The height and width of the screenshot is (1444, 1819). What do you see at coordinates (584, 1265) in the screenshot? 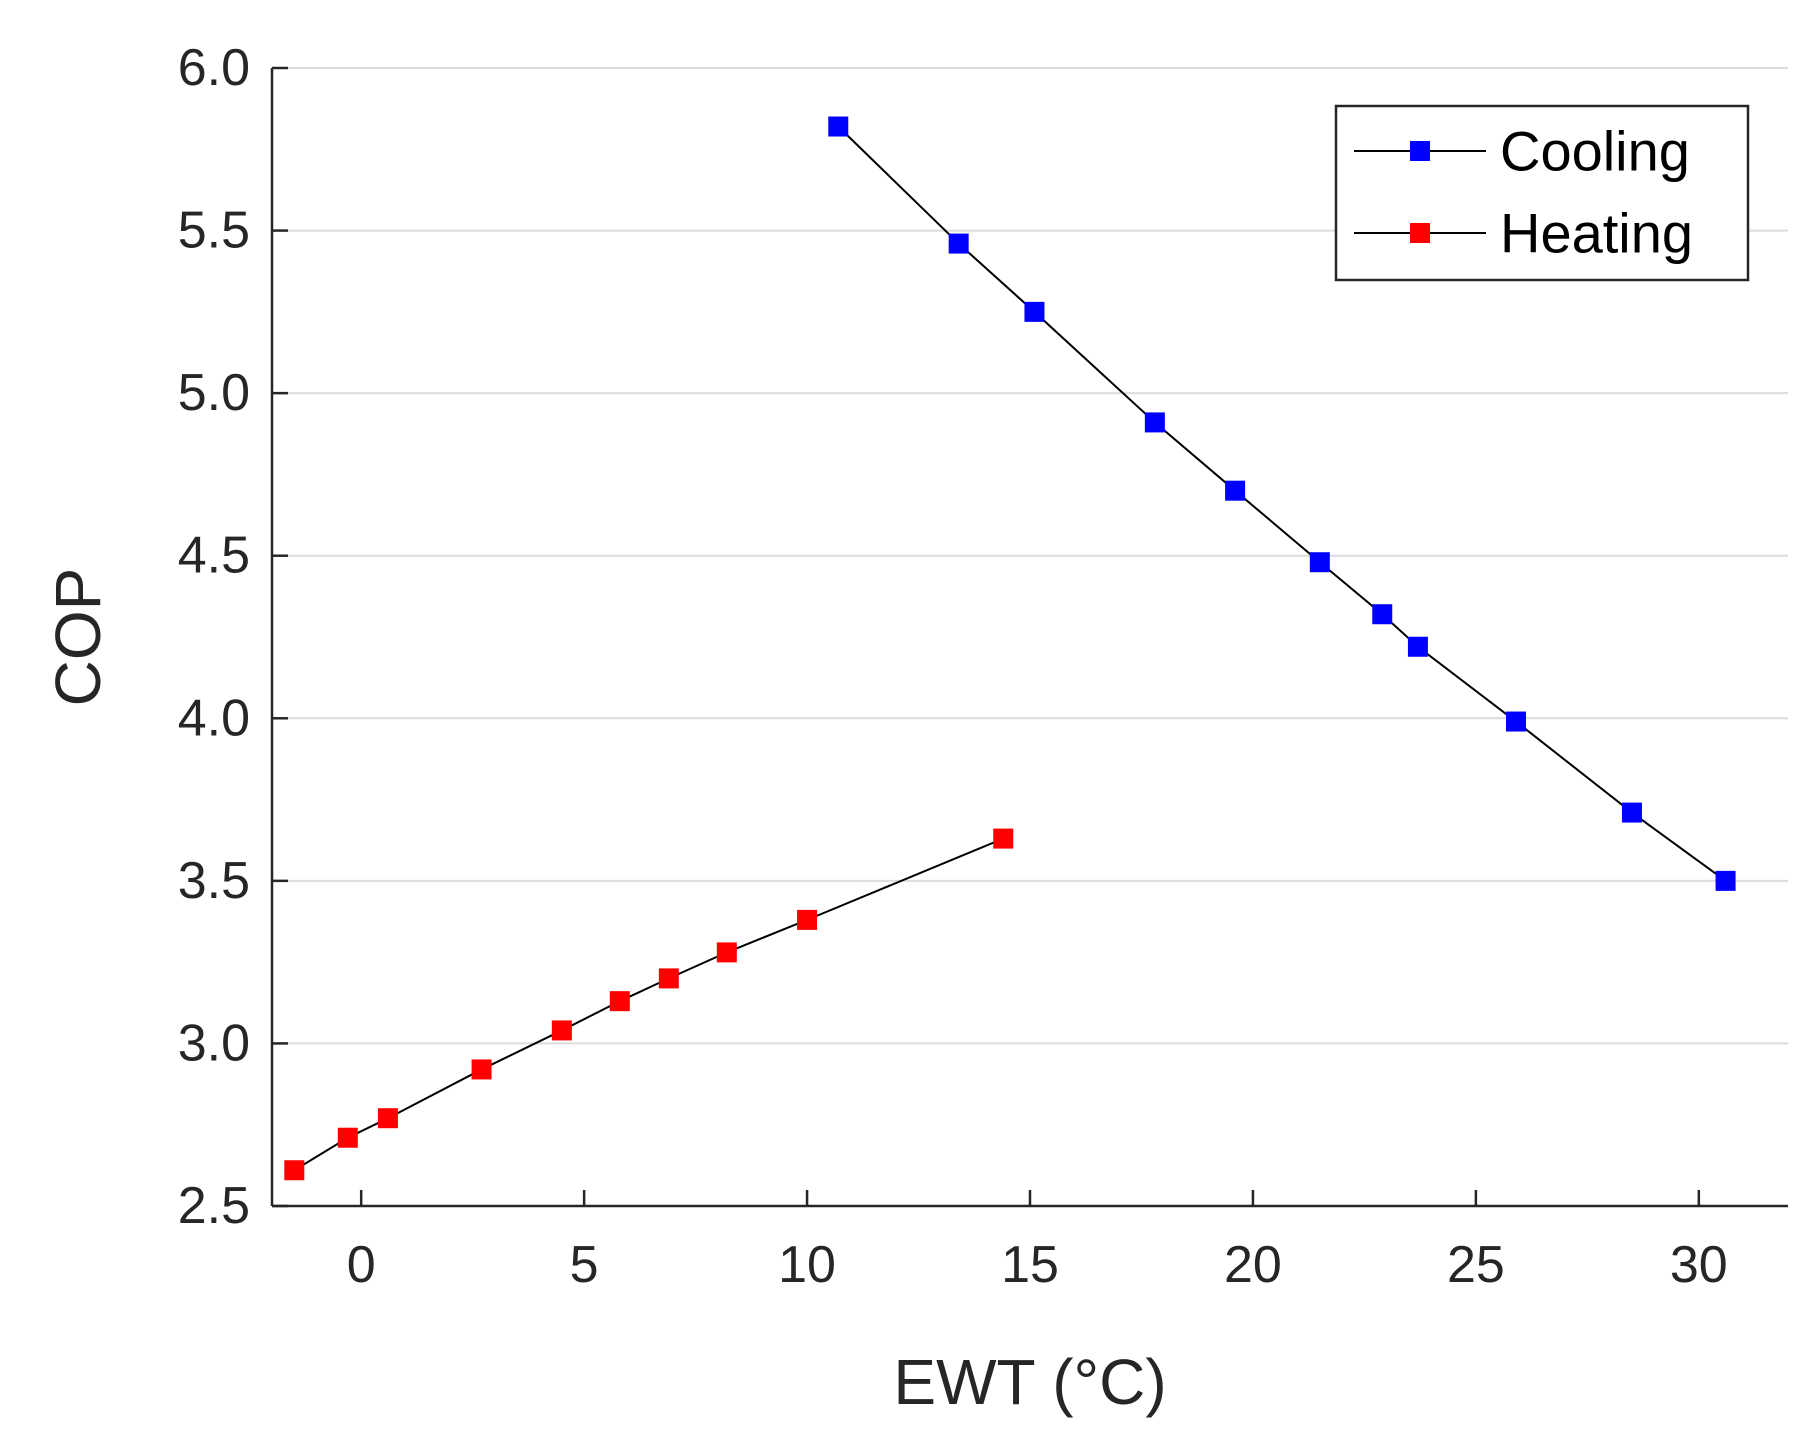
I see `x-tick-label: 5` at bounding box center [584, 1265].